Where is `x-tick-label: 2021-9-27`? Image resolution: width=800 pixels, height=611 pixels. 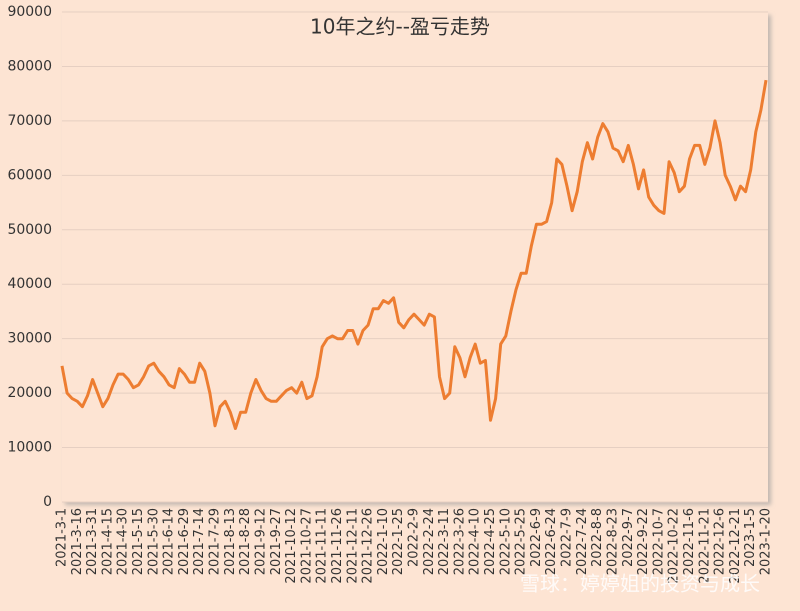 x-tick-label: 2021-9-27 is located at coordinates (276, 541).